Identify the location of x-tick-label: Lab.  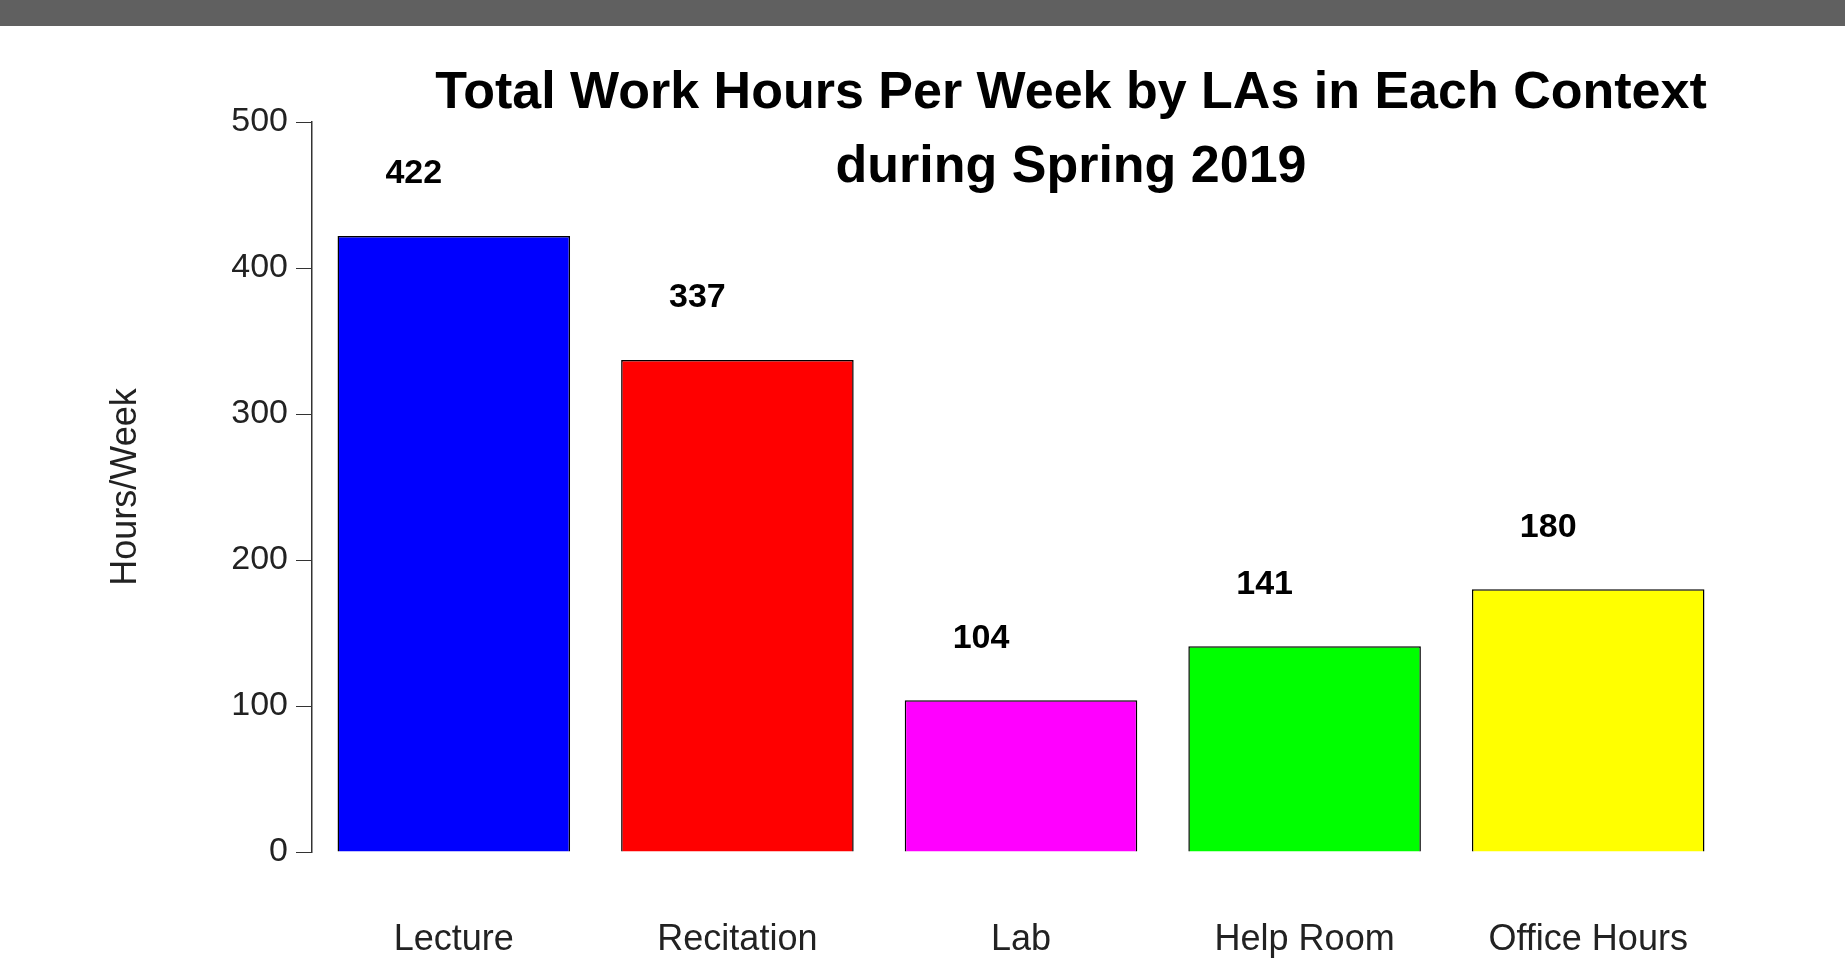
(1021, 937).